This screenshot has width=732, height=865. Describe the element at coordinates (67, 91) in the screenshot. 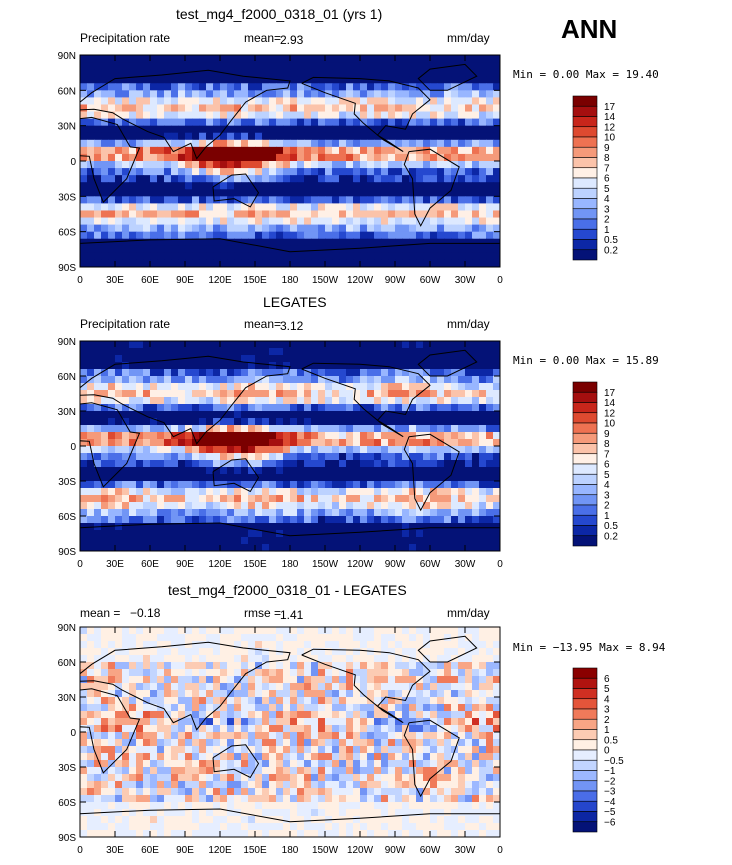

I see `y-tick-label: 60N` at that location.